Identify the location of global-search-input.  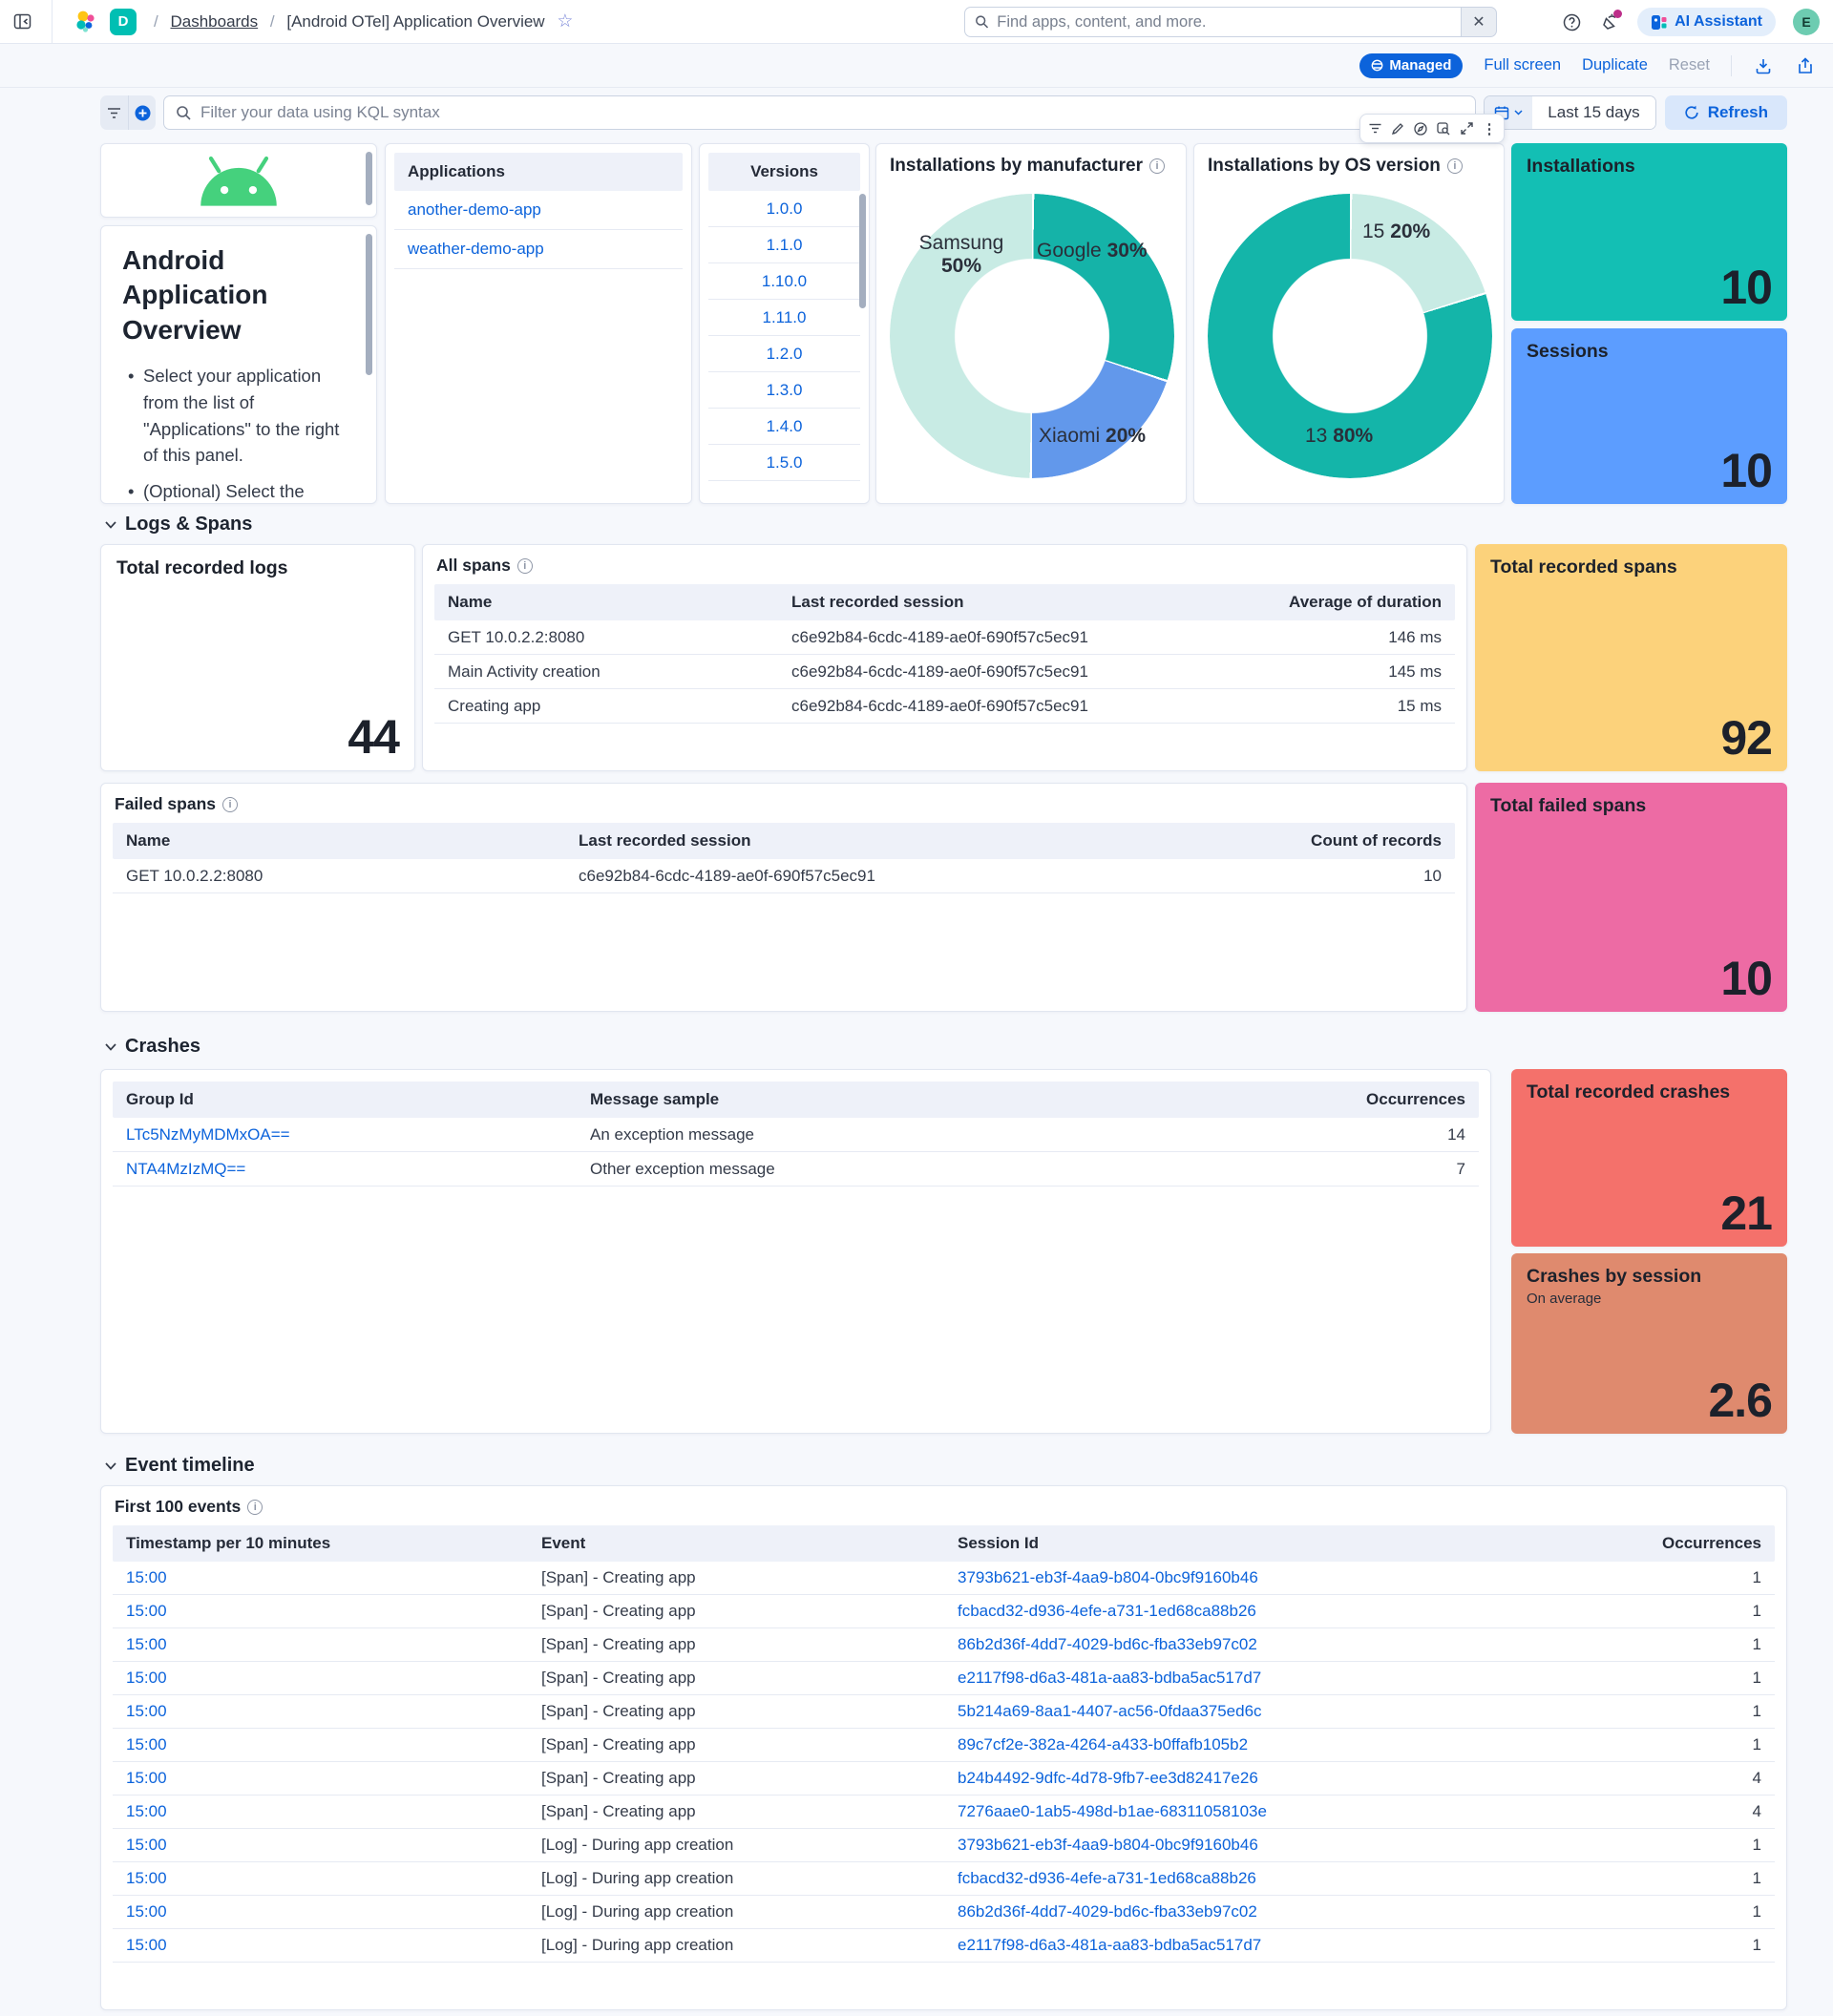
(1224, 22).